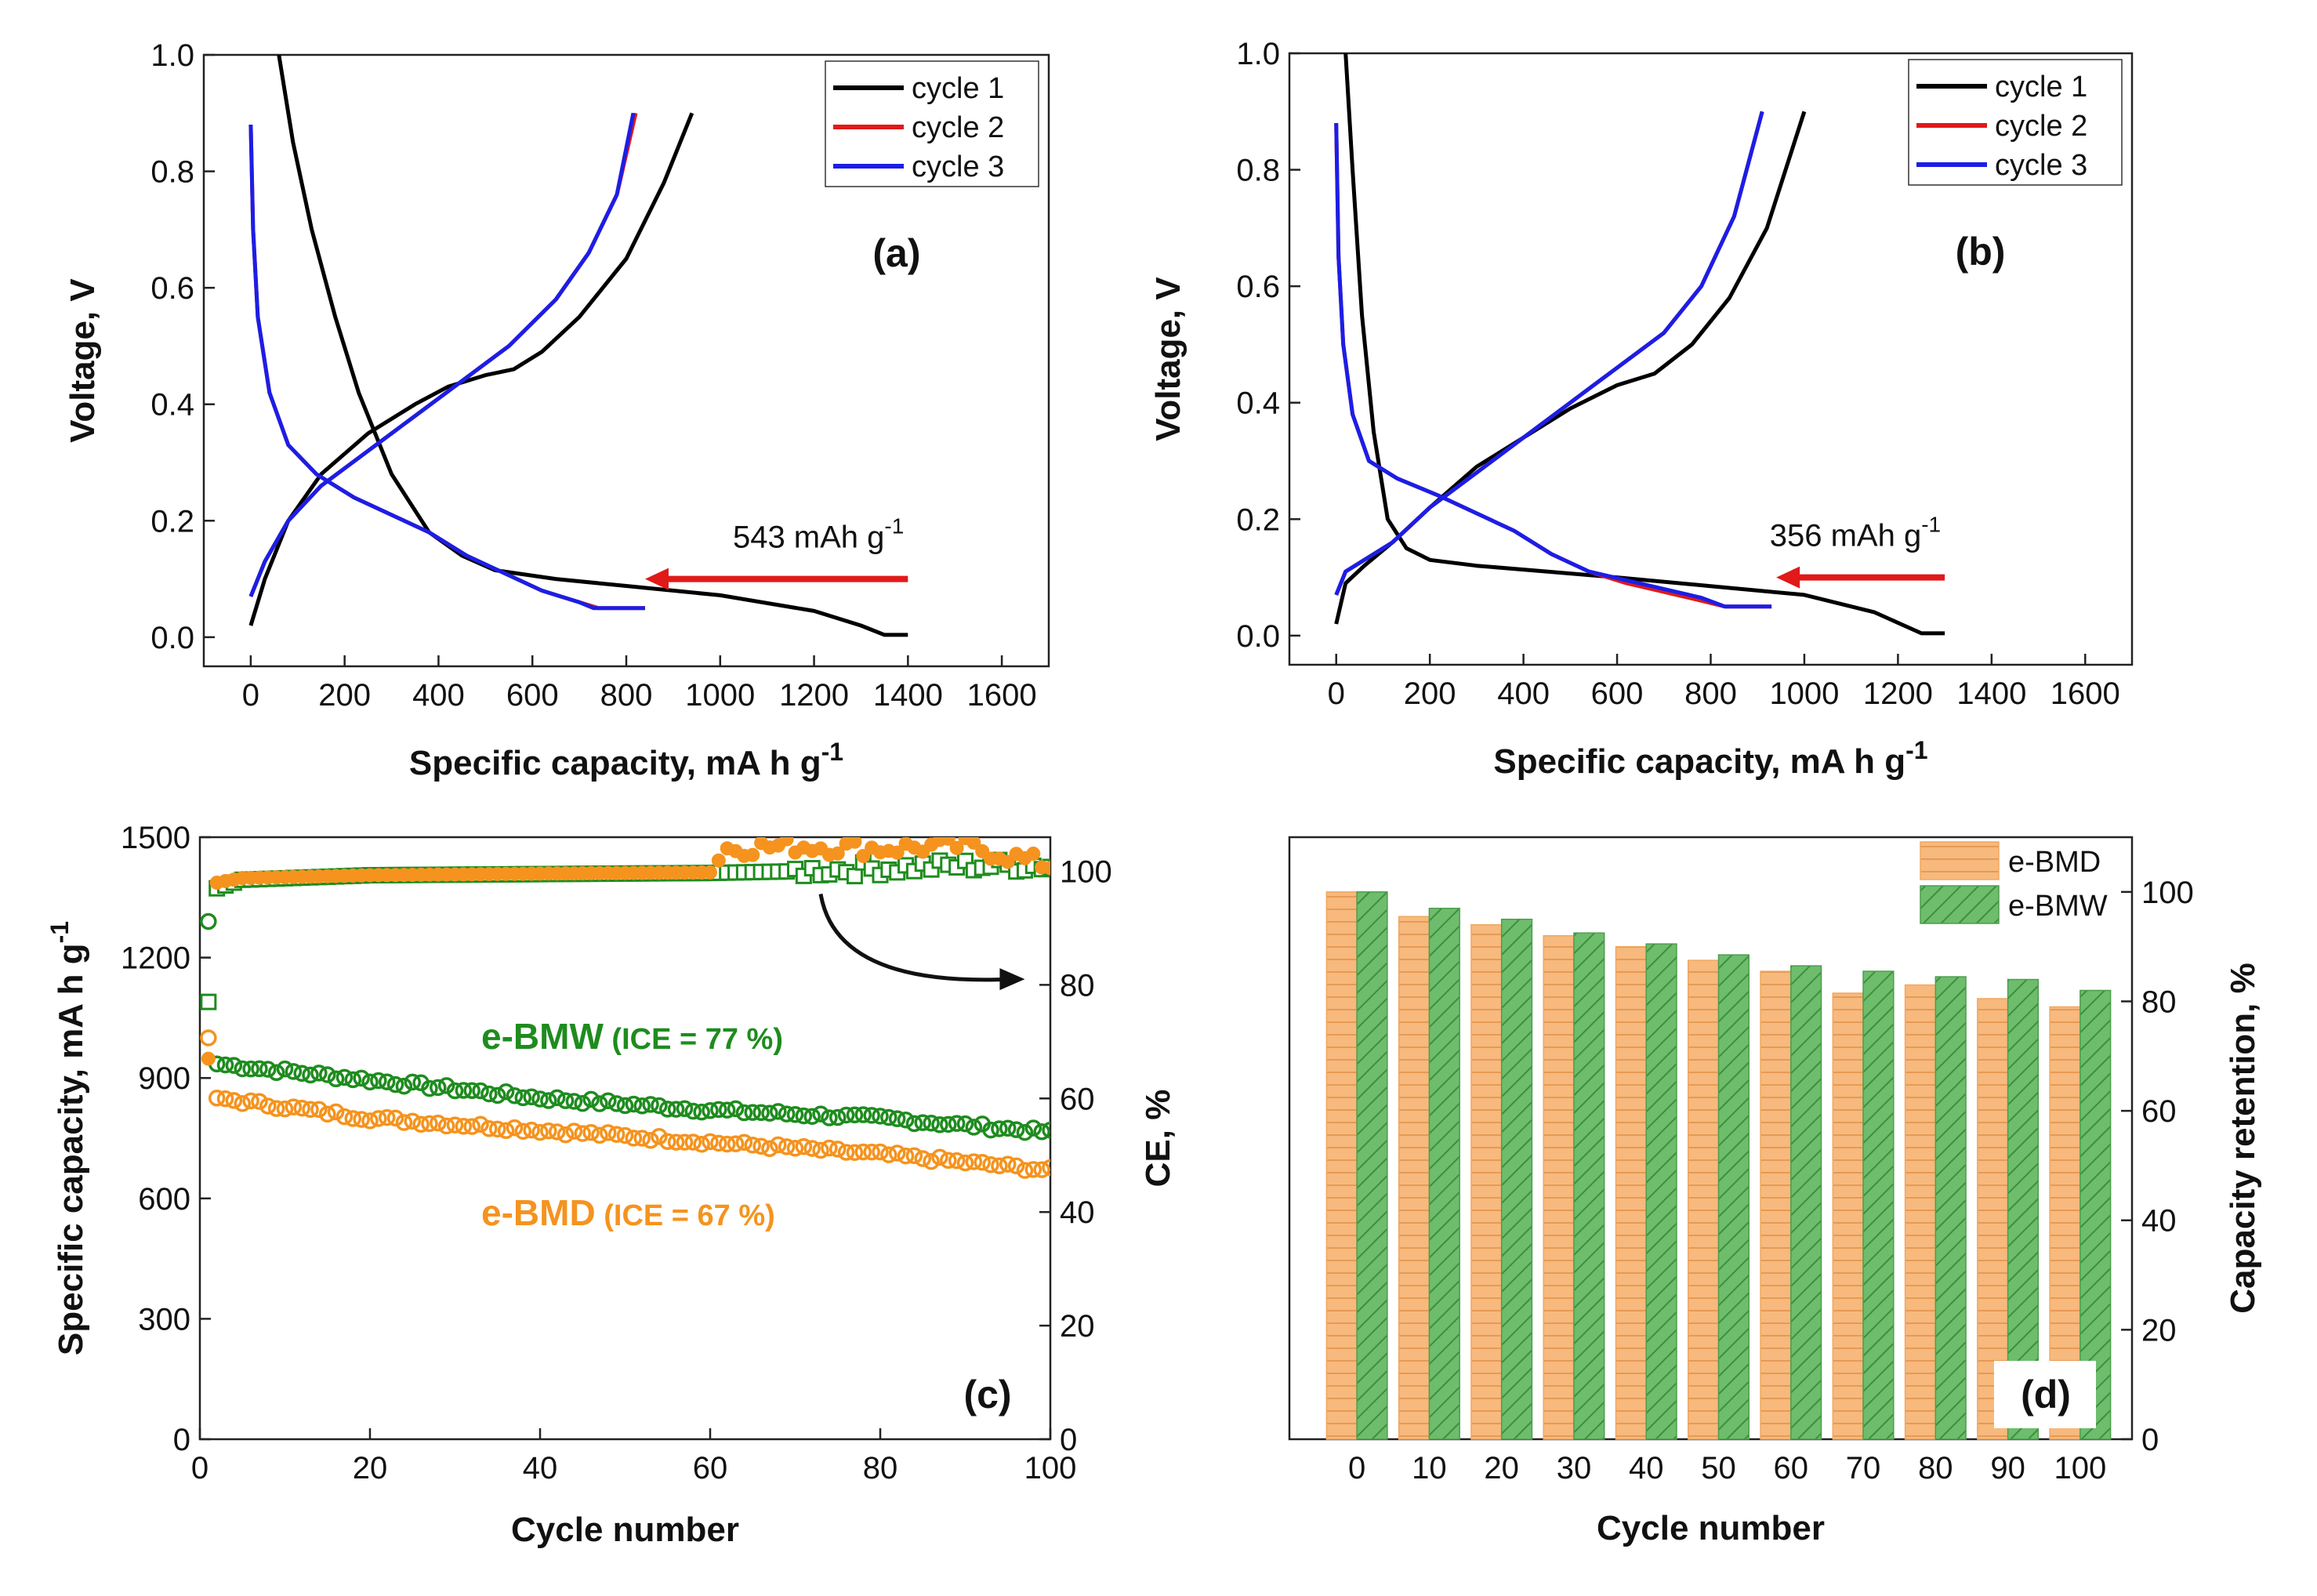 This screenshot has height=1596, width=2317. Describe the element at coordinates (2150, 1440) in the screenshot. I see `y2-tick-label: 0` at that location.